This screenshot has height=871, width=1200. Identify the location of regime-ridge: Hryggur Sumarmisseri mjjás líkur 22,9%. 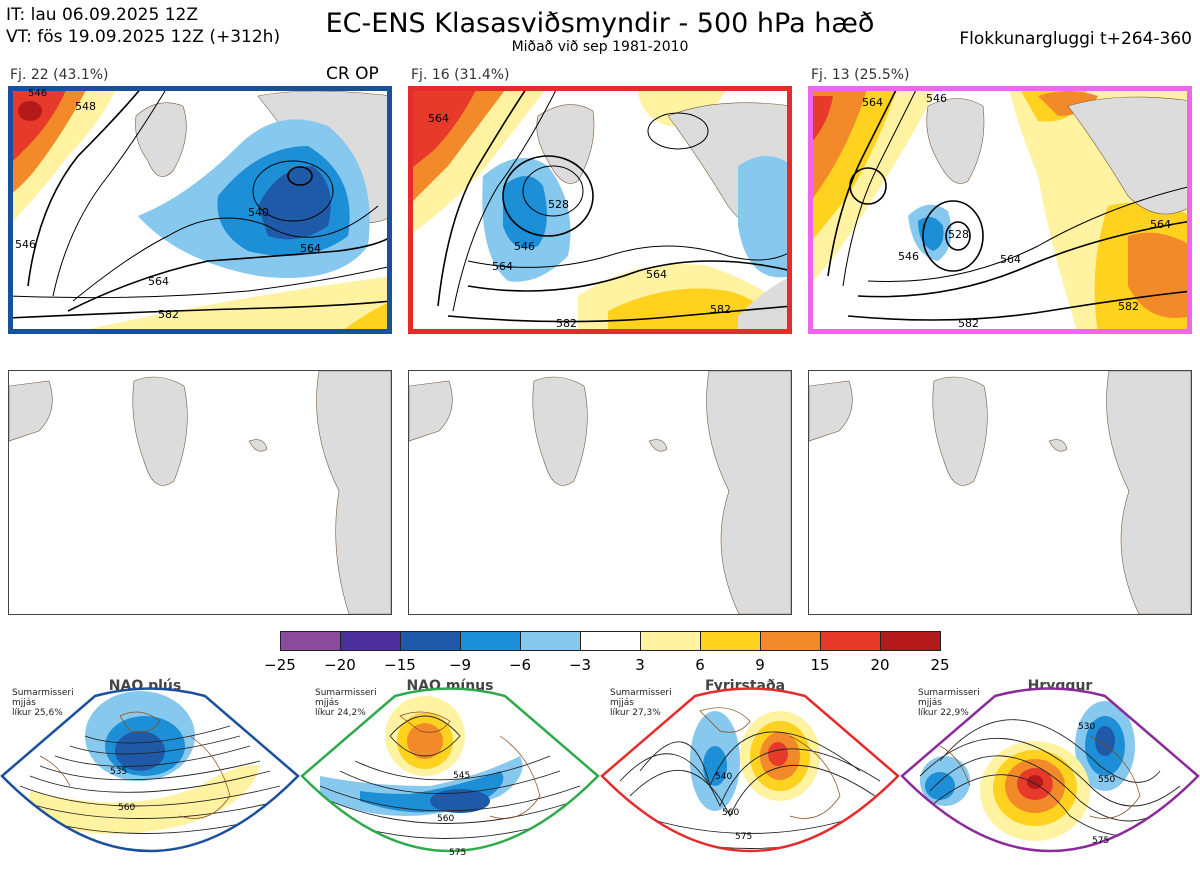
(1050, 773).